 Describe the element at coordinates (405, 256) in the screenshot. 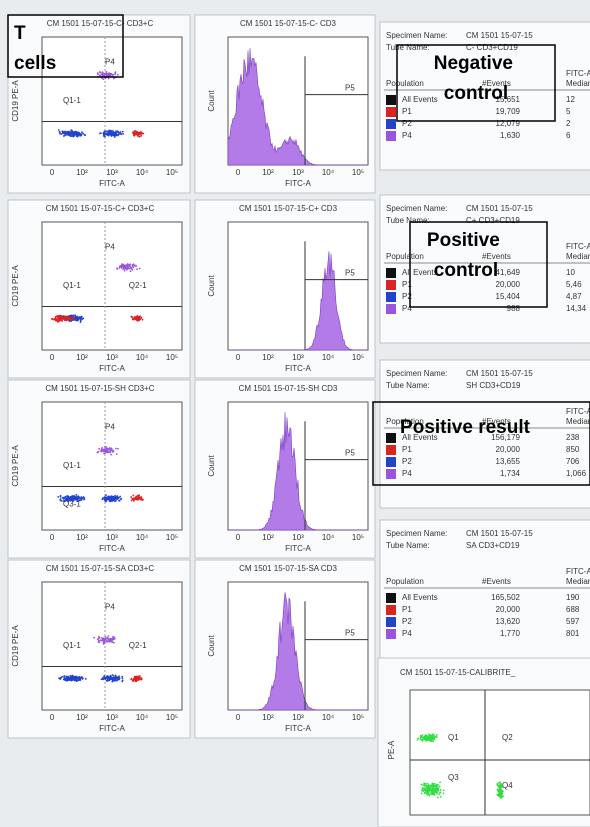

I see `column-header: Population` at that location.